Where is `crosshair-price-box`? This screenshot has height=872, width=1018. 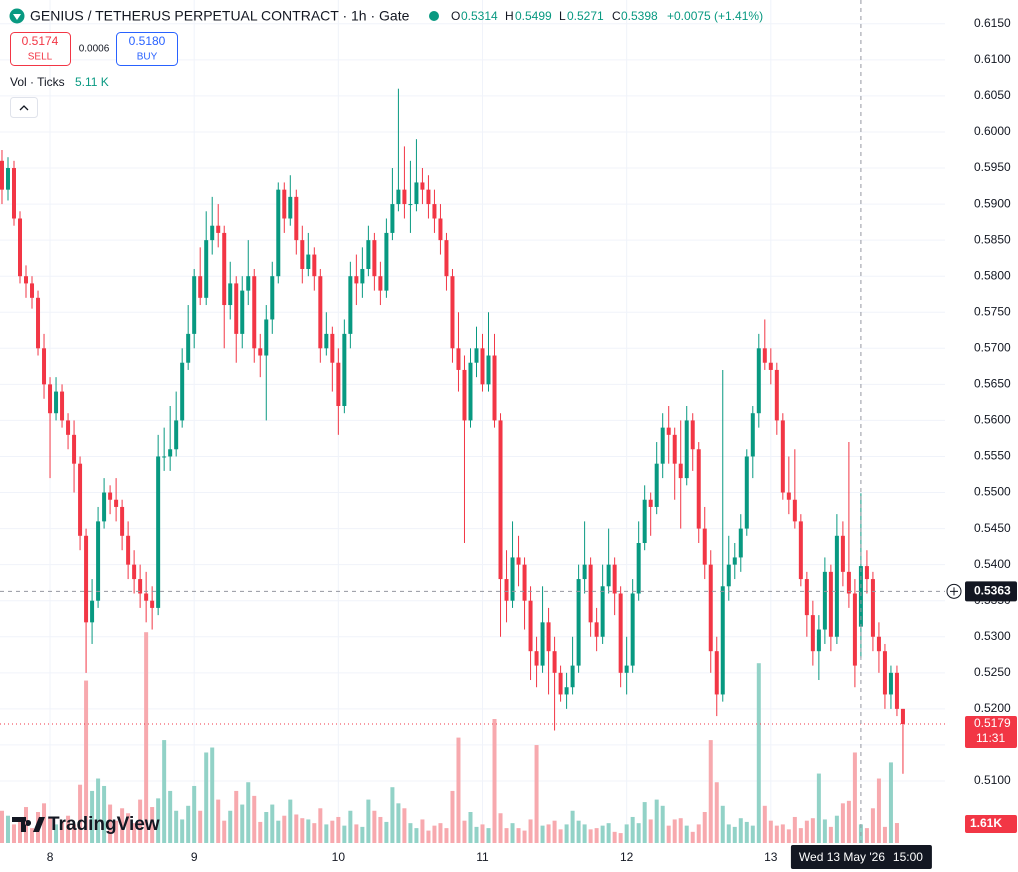
crosshair-price-box is located at coordinates (991, 591).